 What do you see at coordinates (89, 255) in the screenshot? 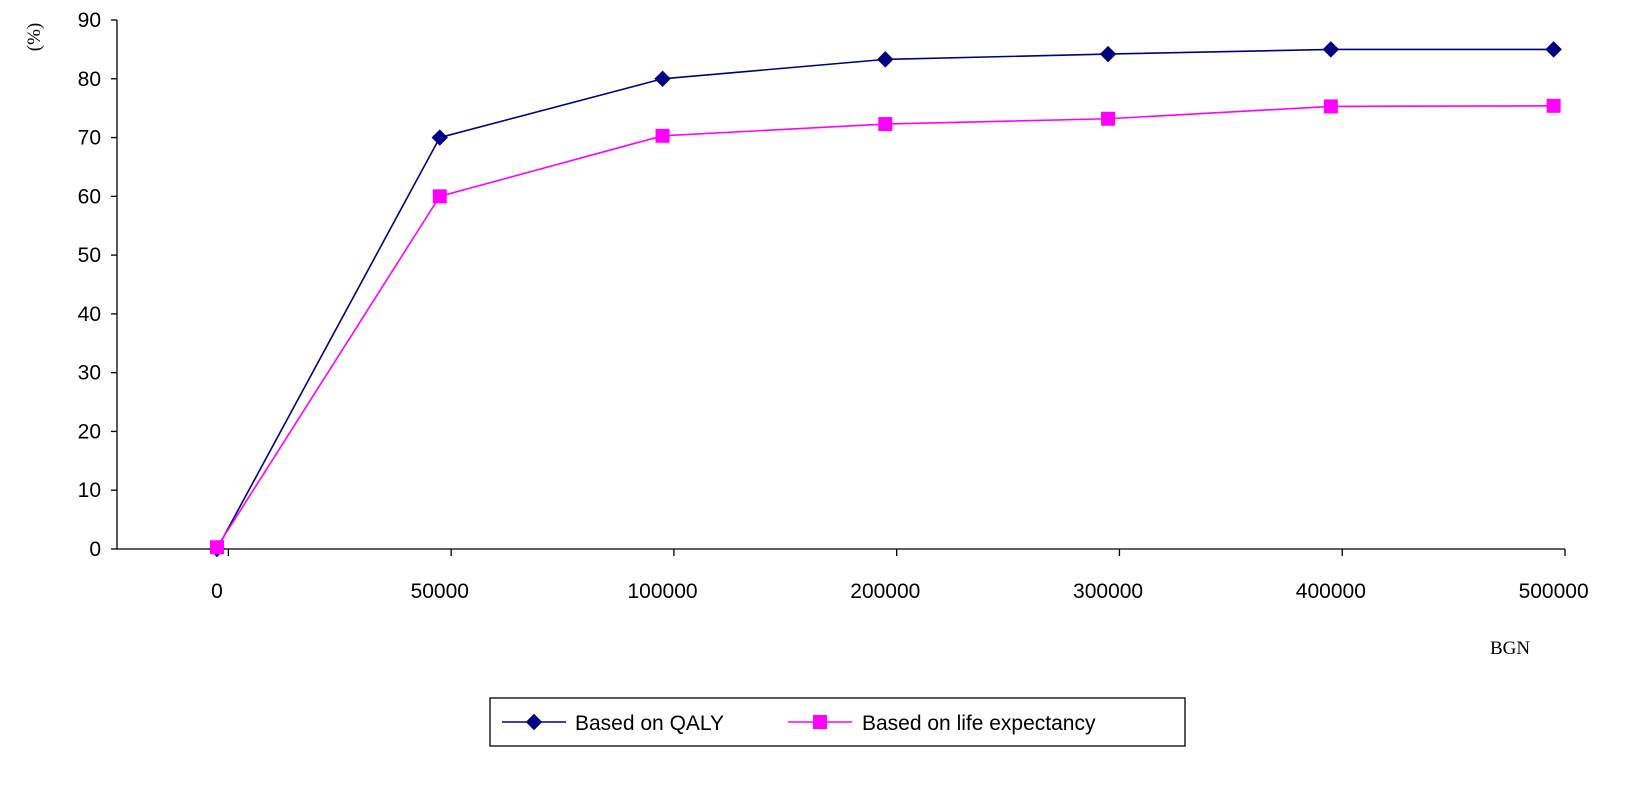
I see `y-tick-label: 50` at bounding box center [89, 255].